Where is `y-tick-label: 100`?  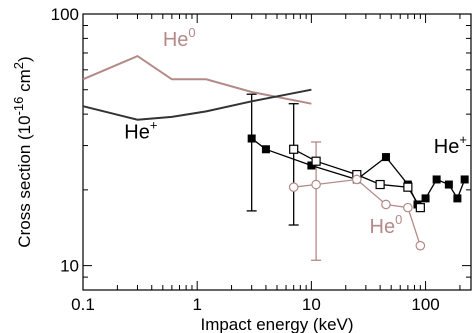
y-tick-label: 100 is located at coordinates (65, 14).